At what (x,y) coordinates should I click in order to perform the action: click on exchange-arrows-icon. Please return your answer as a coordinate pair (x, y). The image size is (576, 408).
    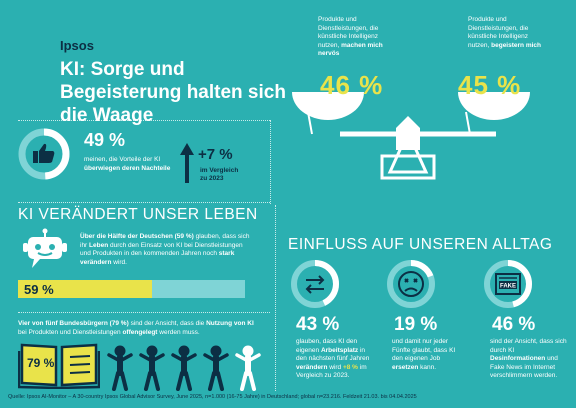
    Looking at the image, I should click on (315, 284).